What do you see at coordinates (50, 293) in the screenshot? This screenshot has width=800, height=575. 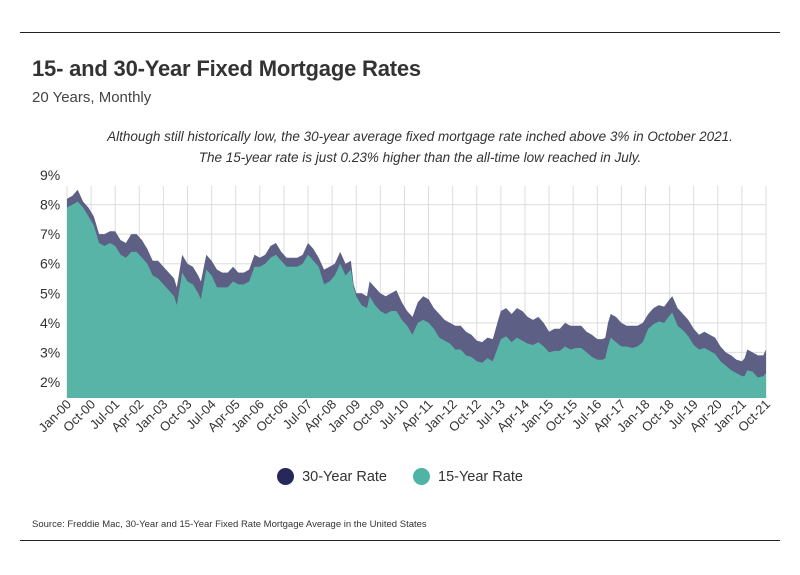 I see `y-tick-label: 5%` at bounding box center [50, 293].